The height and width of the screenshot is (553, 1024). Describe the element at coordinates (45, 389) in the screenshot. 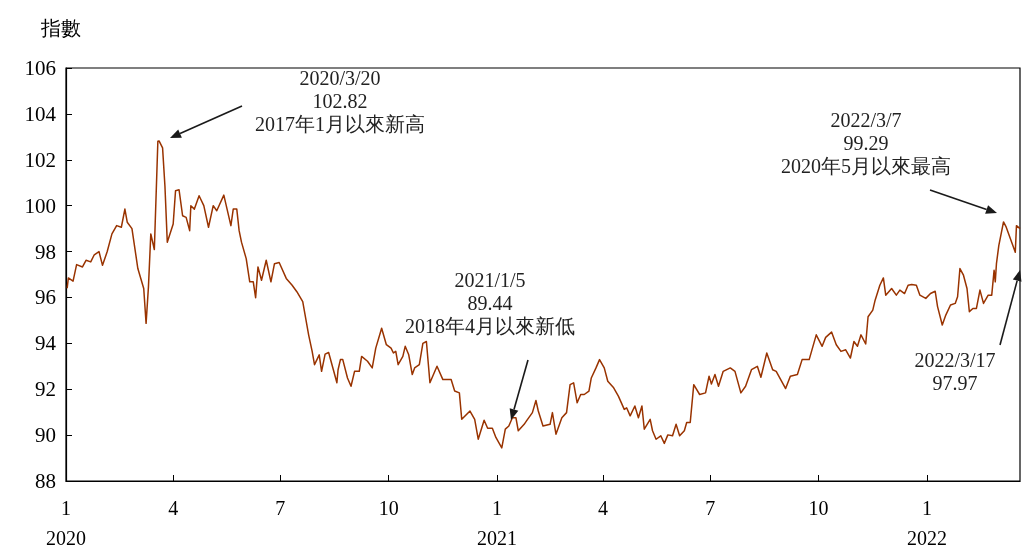

I see `y-tick-label: 92` at that location.